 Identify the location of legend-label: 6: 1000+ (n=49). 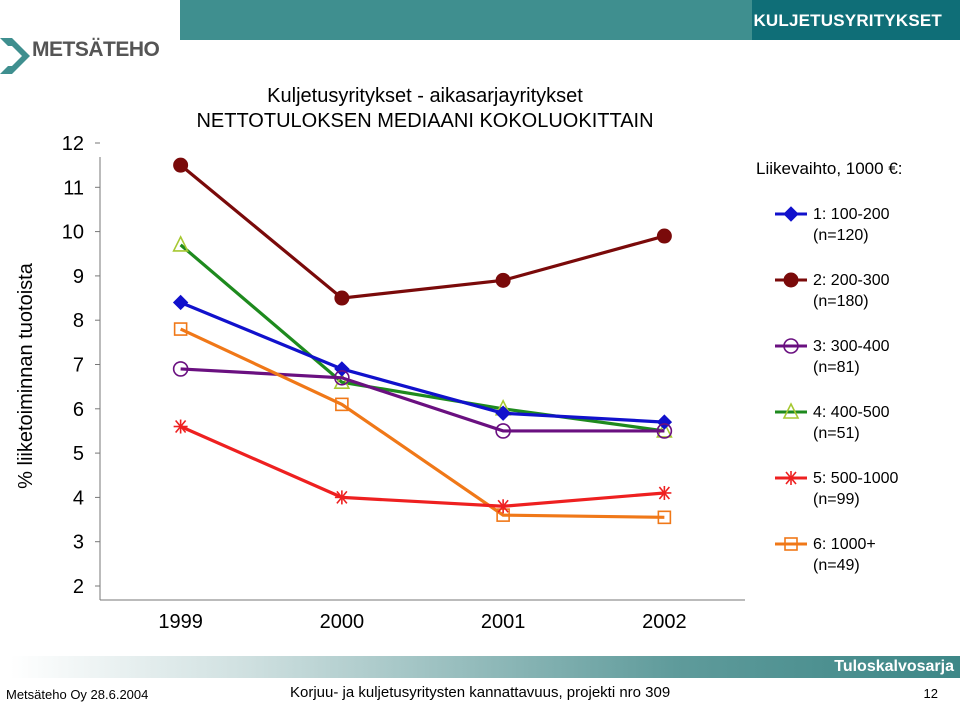
(844, 555).